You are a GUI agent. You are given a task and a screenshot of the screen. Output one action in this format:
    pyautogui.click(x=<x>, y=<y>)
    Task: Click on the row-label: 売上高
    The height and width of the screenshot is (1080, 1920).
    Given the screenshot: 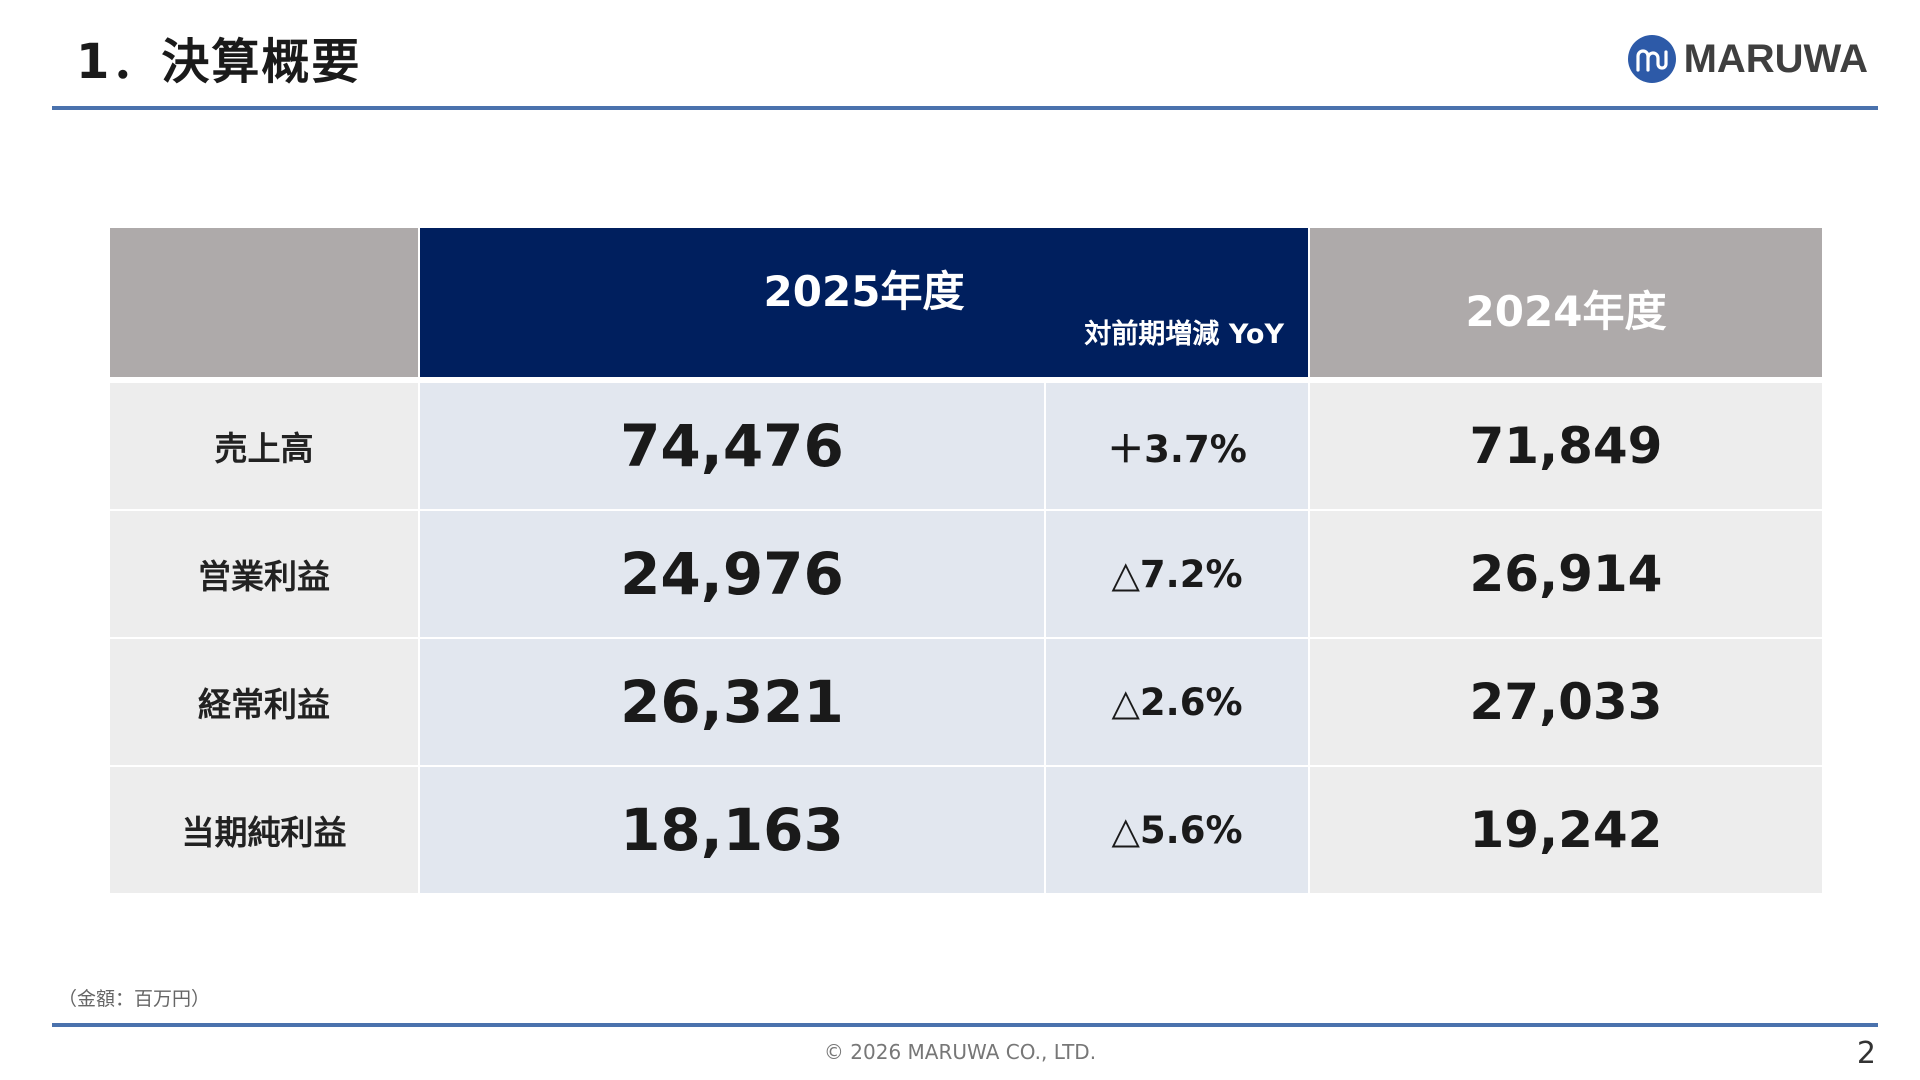 What is the action you would take?
    pyautogui.click(x=264, y=446)
    